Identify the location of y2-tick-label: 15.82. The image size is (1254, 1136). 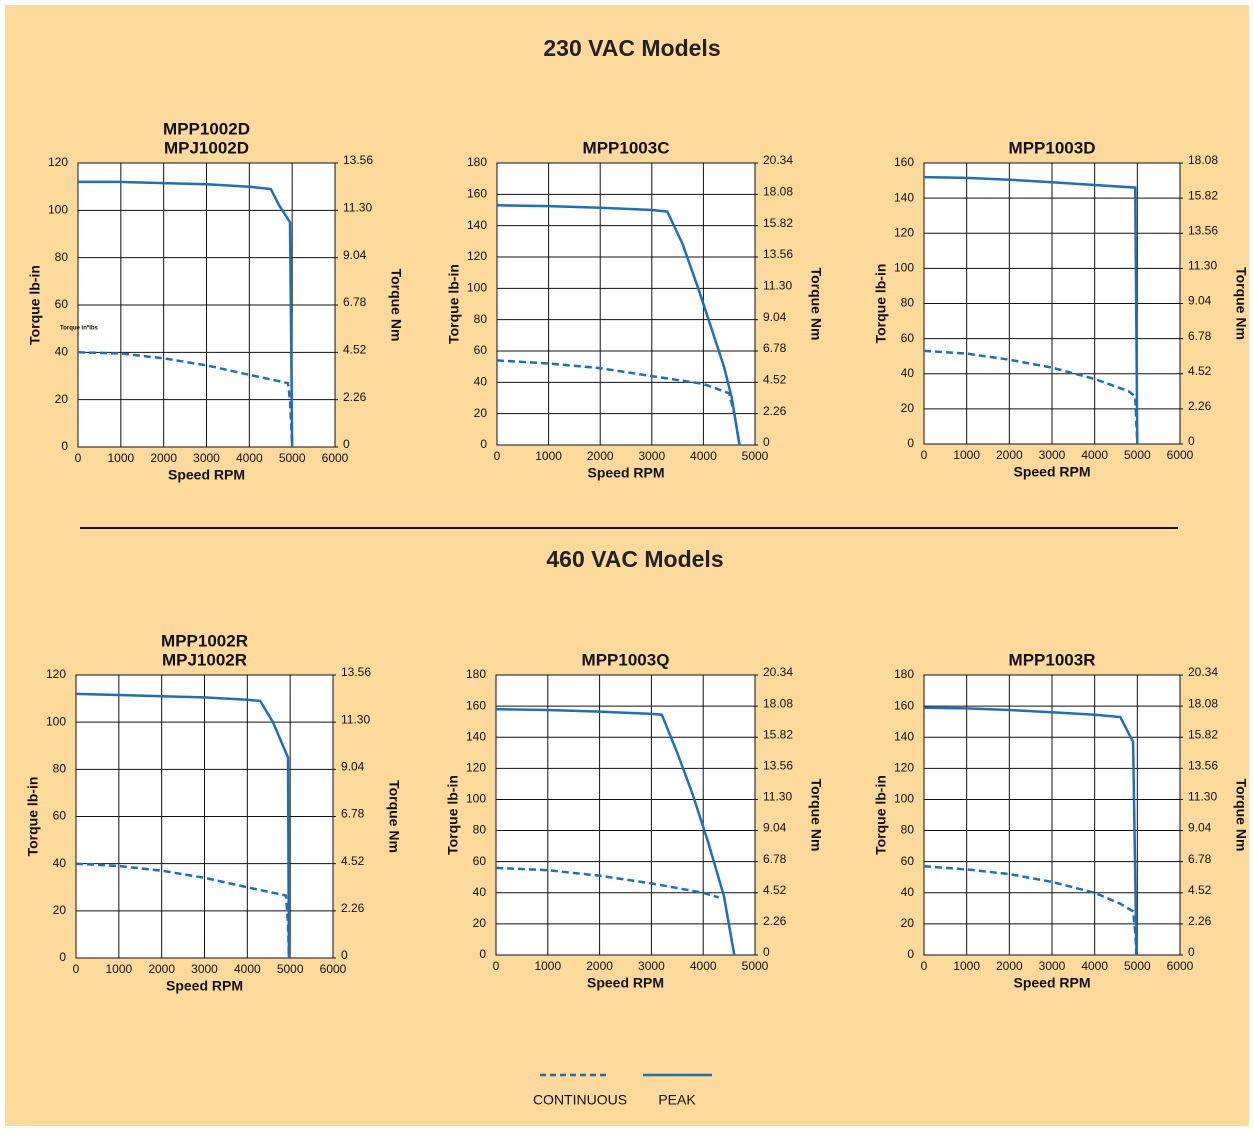
(778, 223).